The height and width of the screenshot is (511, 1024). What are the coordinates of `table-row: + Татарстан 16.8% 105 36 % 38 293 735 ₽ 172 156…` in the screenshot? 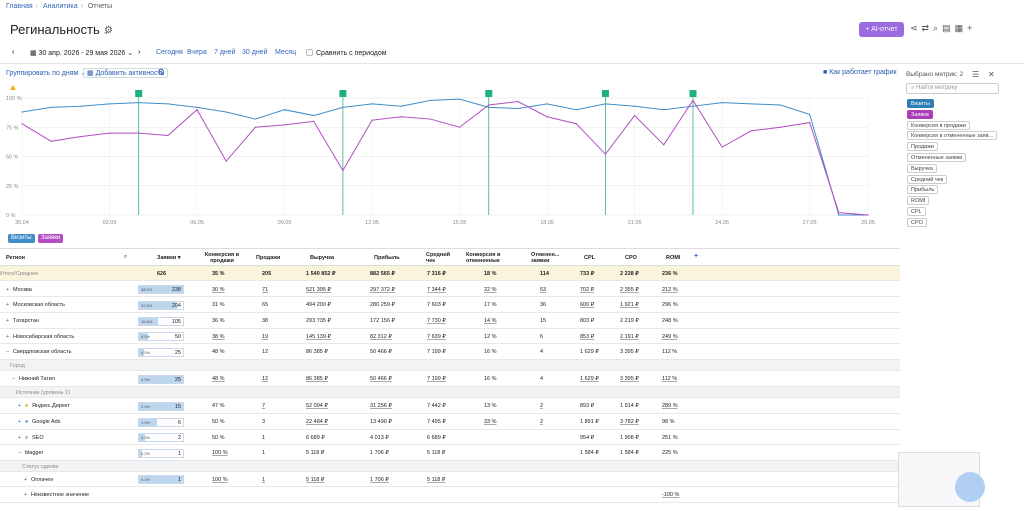 It's located at (450, 321).